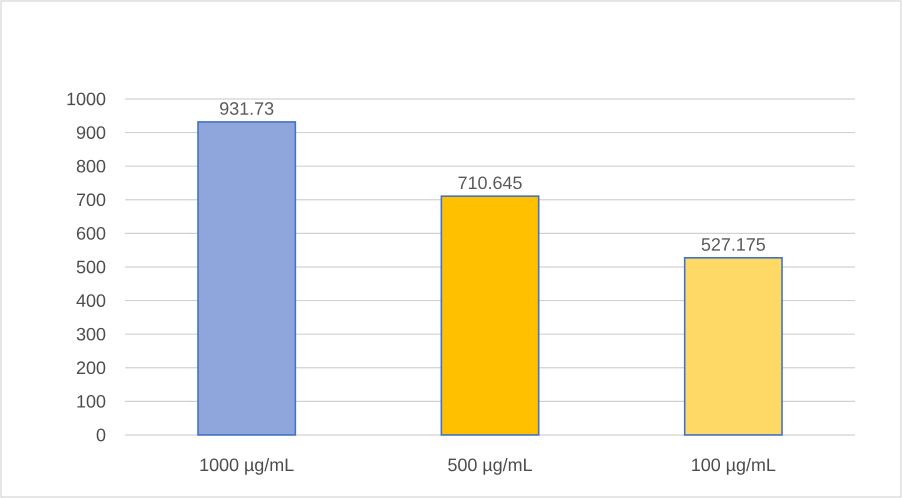  Describe the element at coordinates (91, 267) in the screenshot. I see `y-tick-label: 500` at that location.